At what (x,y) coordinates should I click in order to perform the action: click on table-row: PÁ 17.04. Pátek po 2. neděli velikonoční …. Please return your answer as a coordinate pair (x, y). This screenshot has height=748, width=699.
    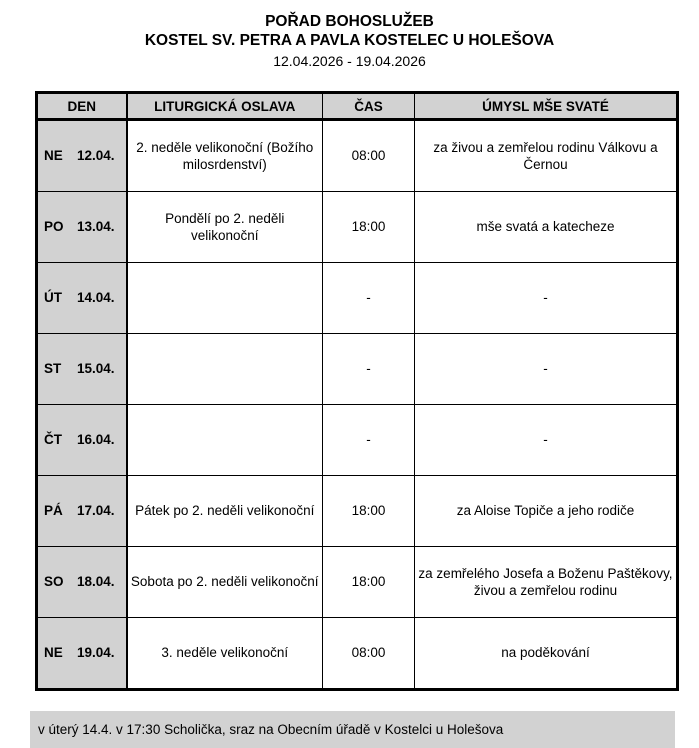
    Looking at the image, I should click on (357, 511).